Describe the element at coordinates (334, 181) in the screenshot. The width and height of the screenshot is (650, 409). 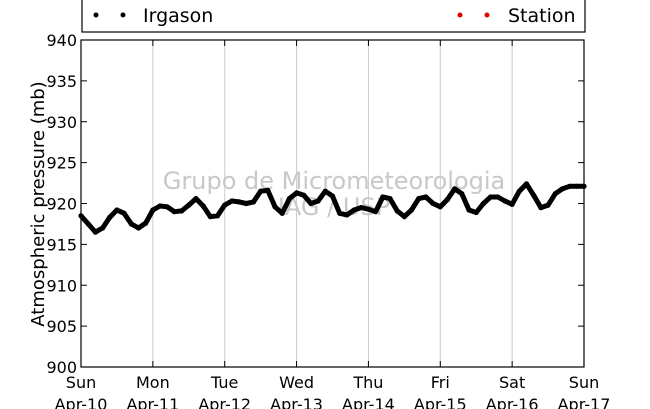
I see `watermark-line-1: Grupo de Micrometeorologia` at that location.